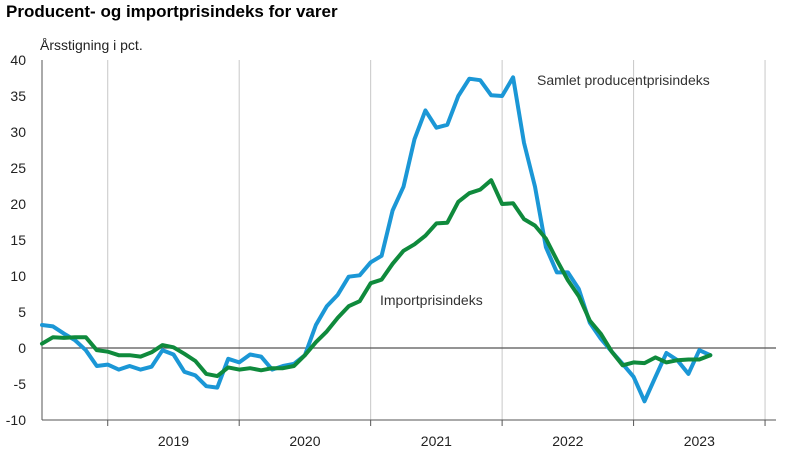  I want to click on x-tick-label-2022: 2022, so click(567, 441).